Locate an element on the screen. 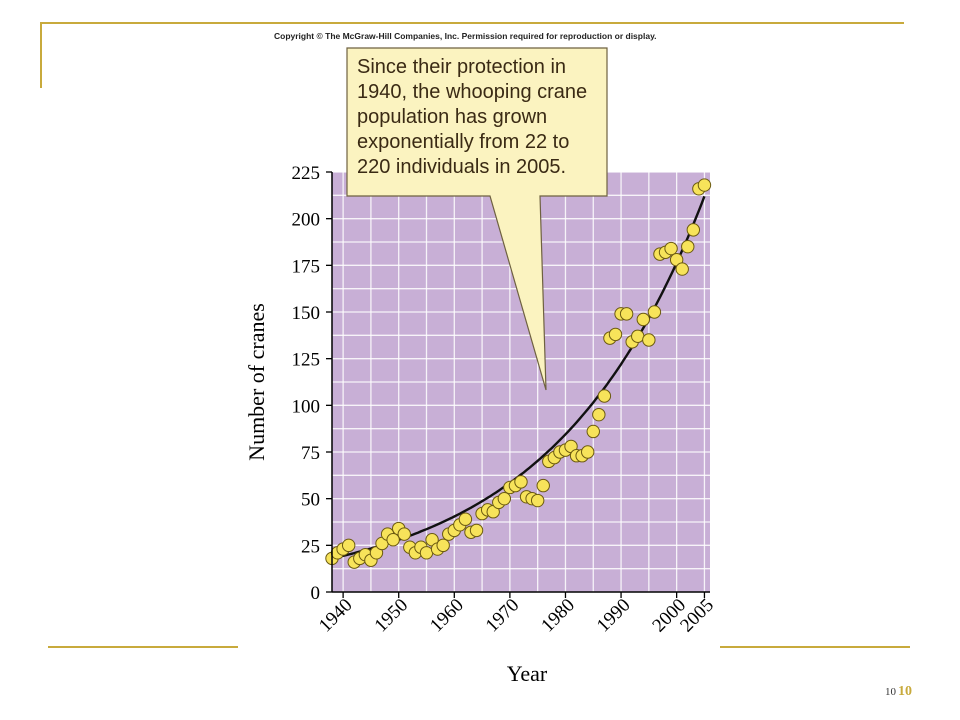 The image size is (960, 720). frame-left-line is located at coordinates (41, 55).